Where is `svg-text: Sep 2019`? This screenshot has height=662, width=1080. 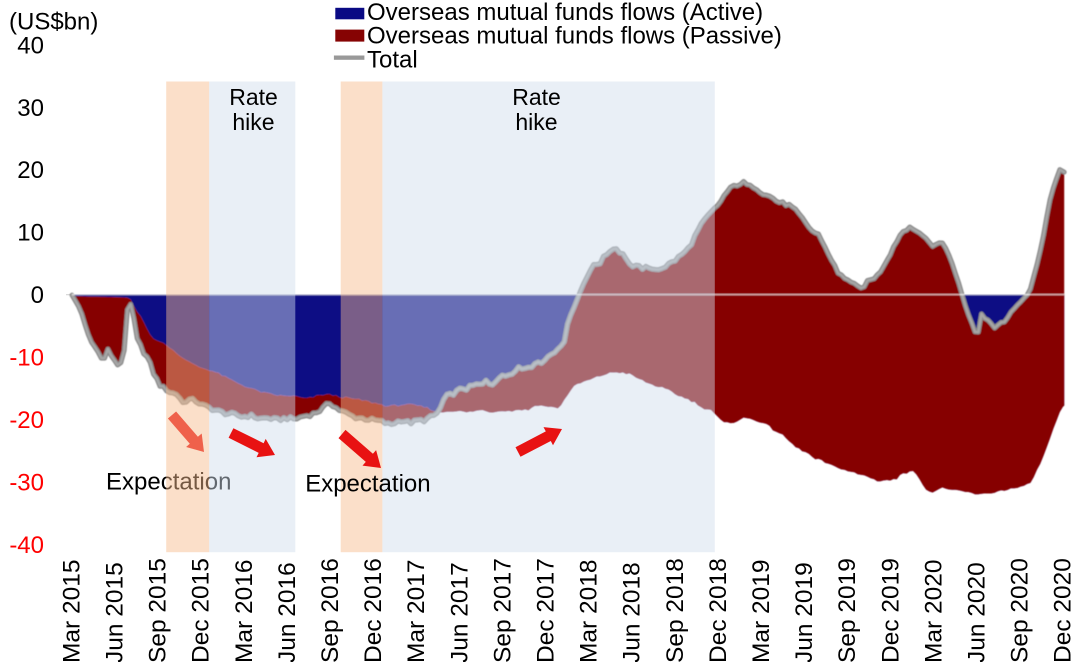
svg-text: Sep 2019 is located at coordinates (847, 610).